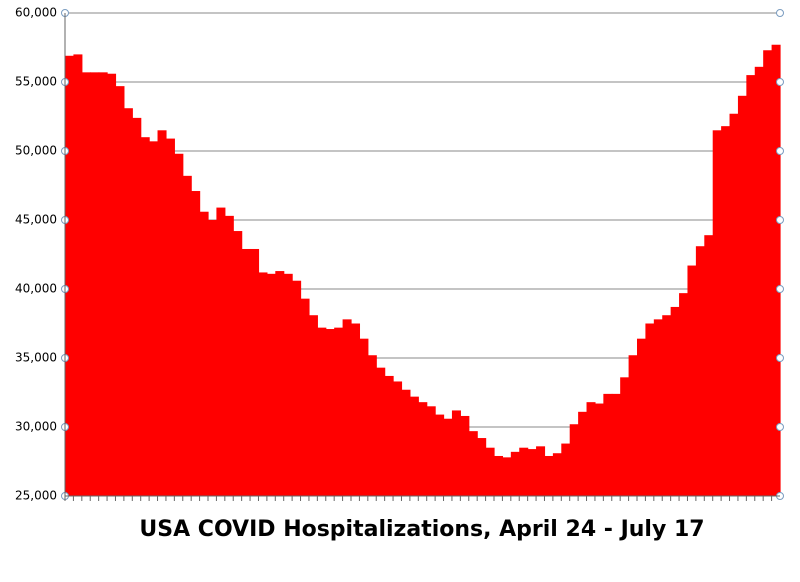  Describe the element at coordinates (36, 82) in the screenshot. I see `y-tick-label: 55,000` at that location.